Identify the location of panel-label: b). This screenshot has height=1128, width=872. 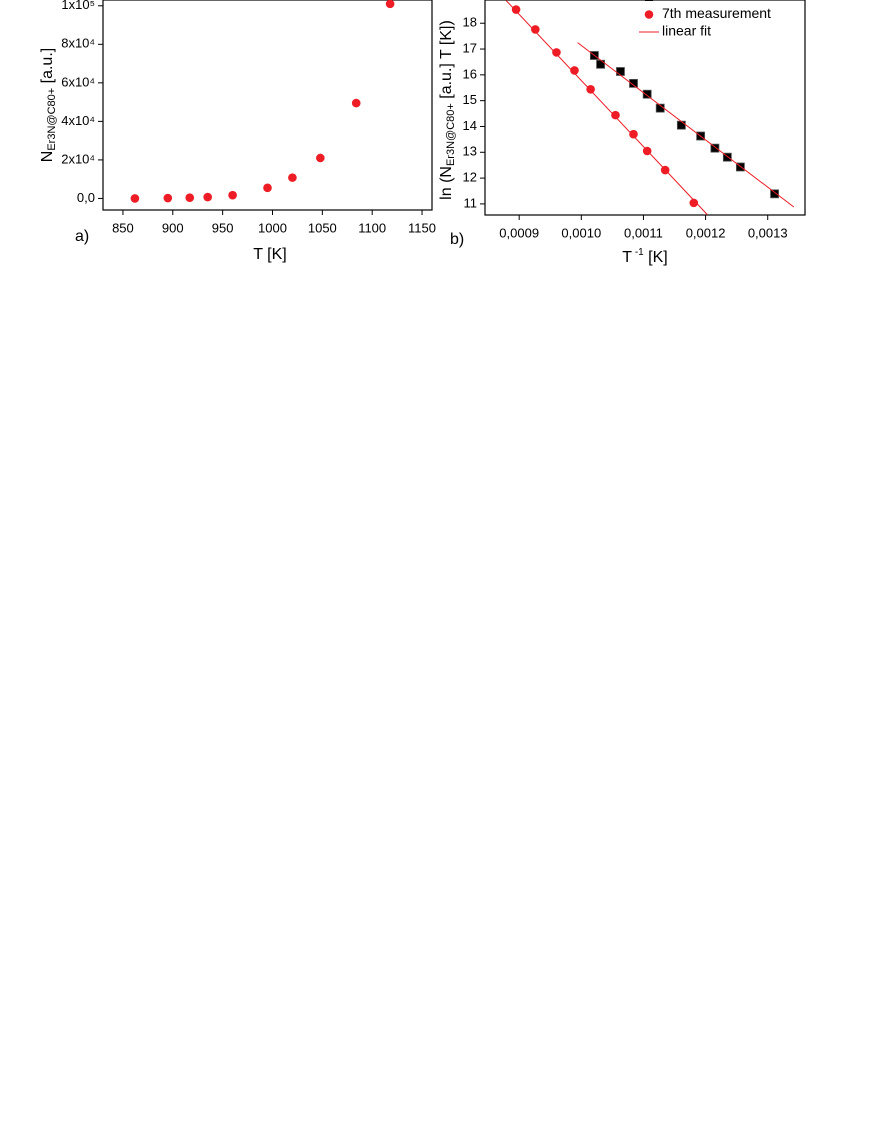
(457, 239).